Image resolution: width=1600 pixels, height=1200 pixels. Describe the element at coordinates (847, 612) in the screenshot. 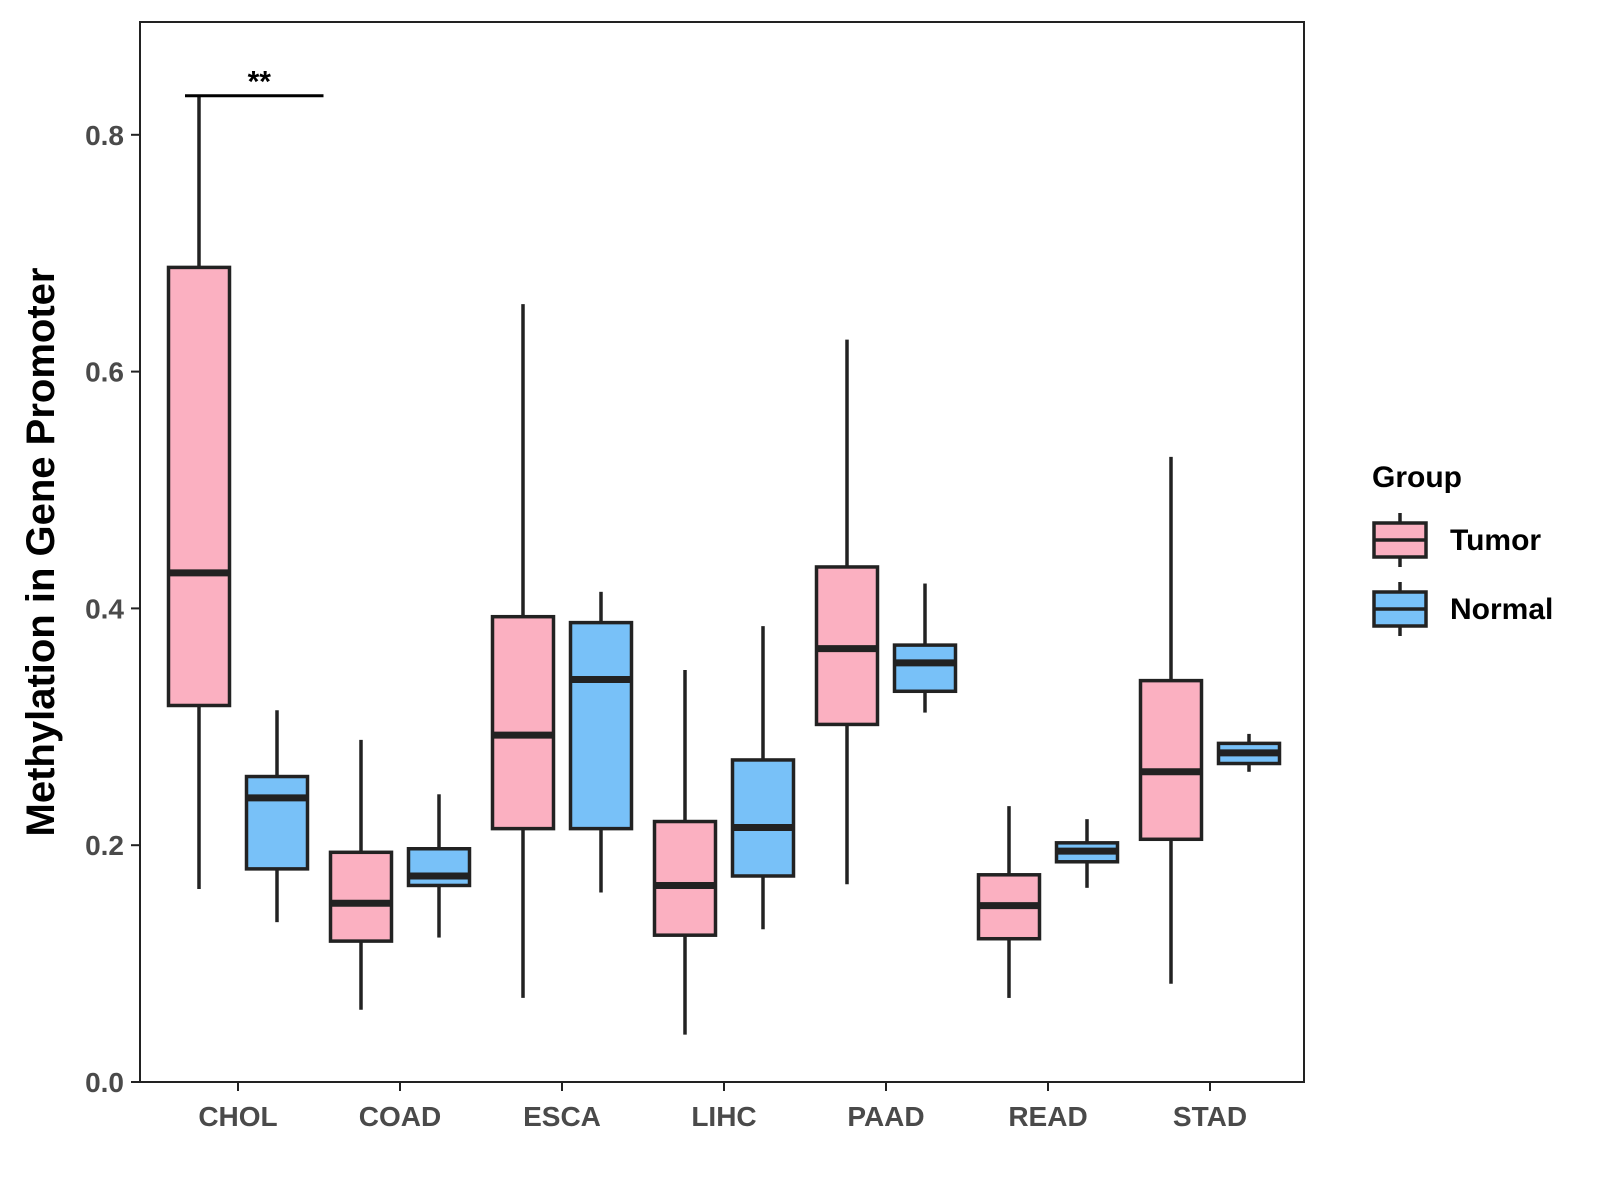

I see `box-tumor-paad` at that location.